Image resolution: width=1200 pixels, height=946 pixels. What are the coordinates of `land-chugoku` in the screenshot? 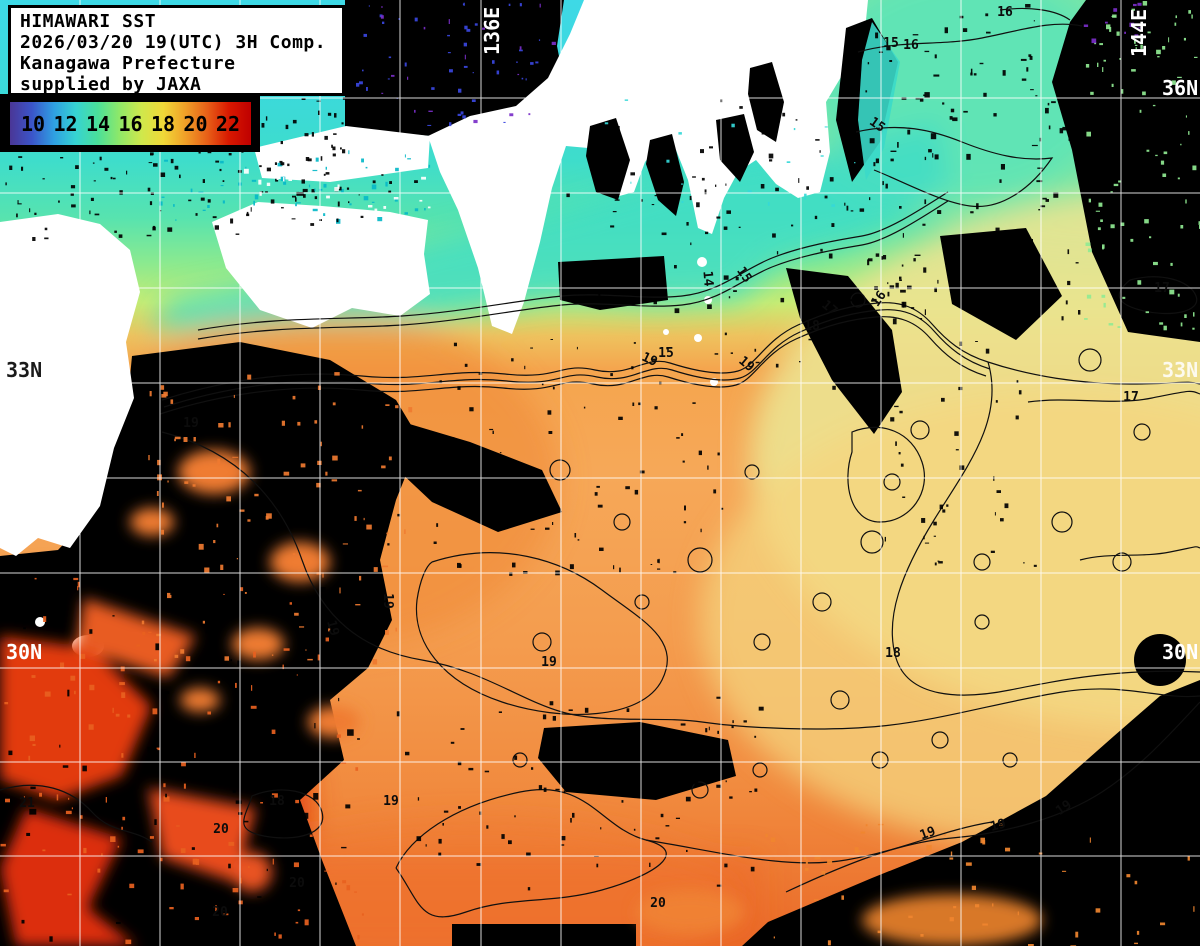 It's located at (342, 154).